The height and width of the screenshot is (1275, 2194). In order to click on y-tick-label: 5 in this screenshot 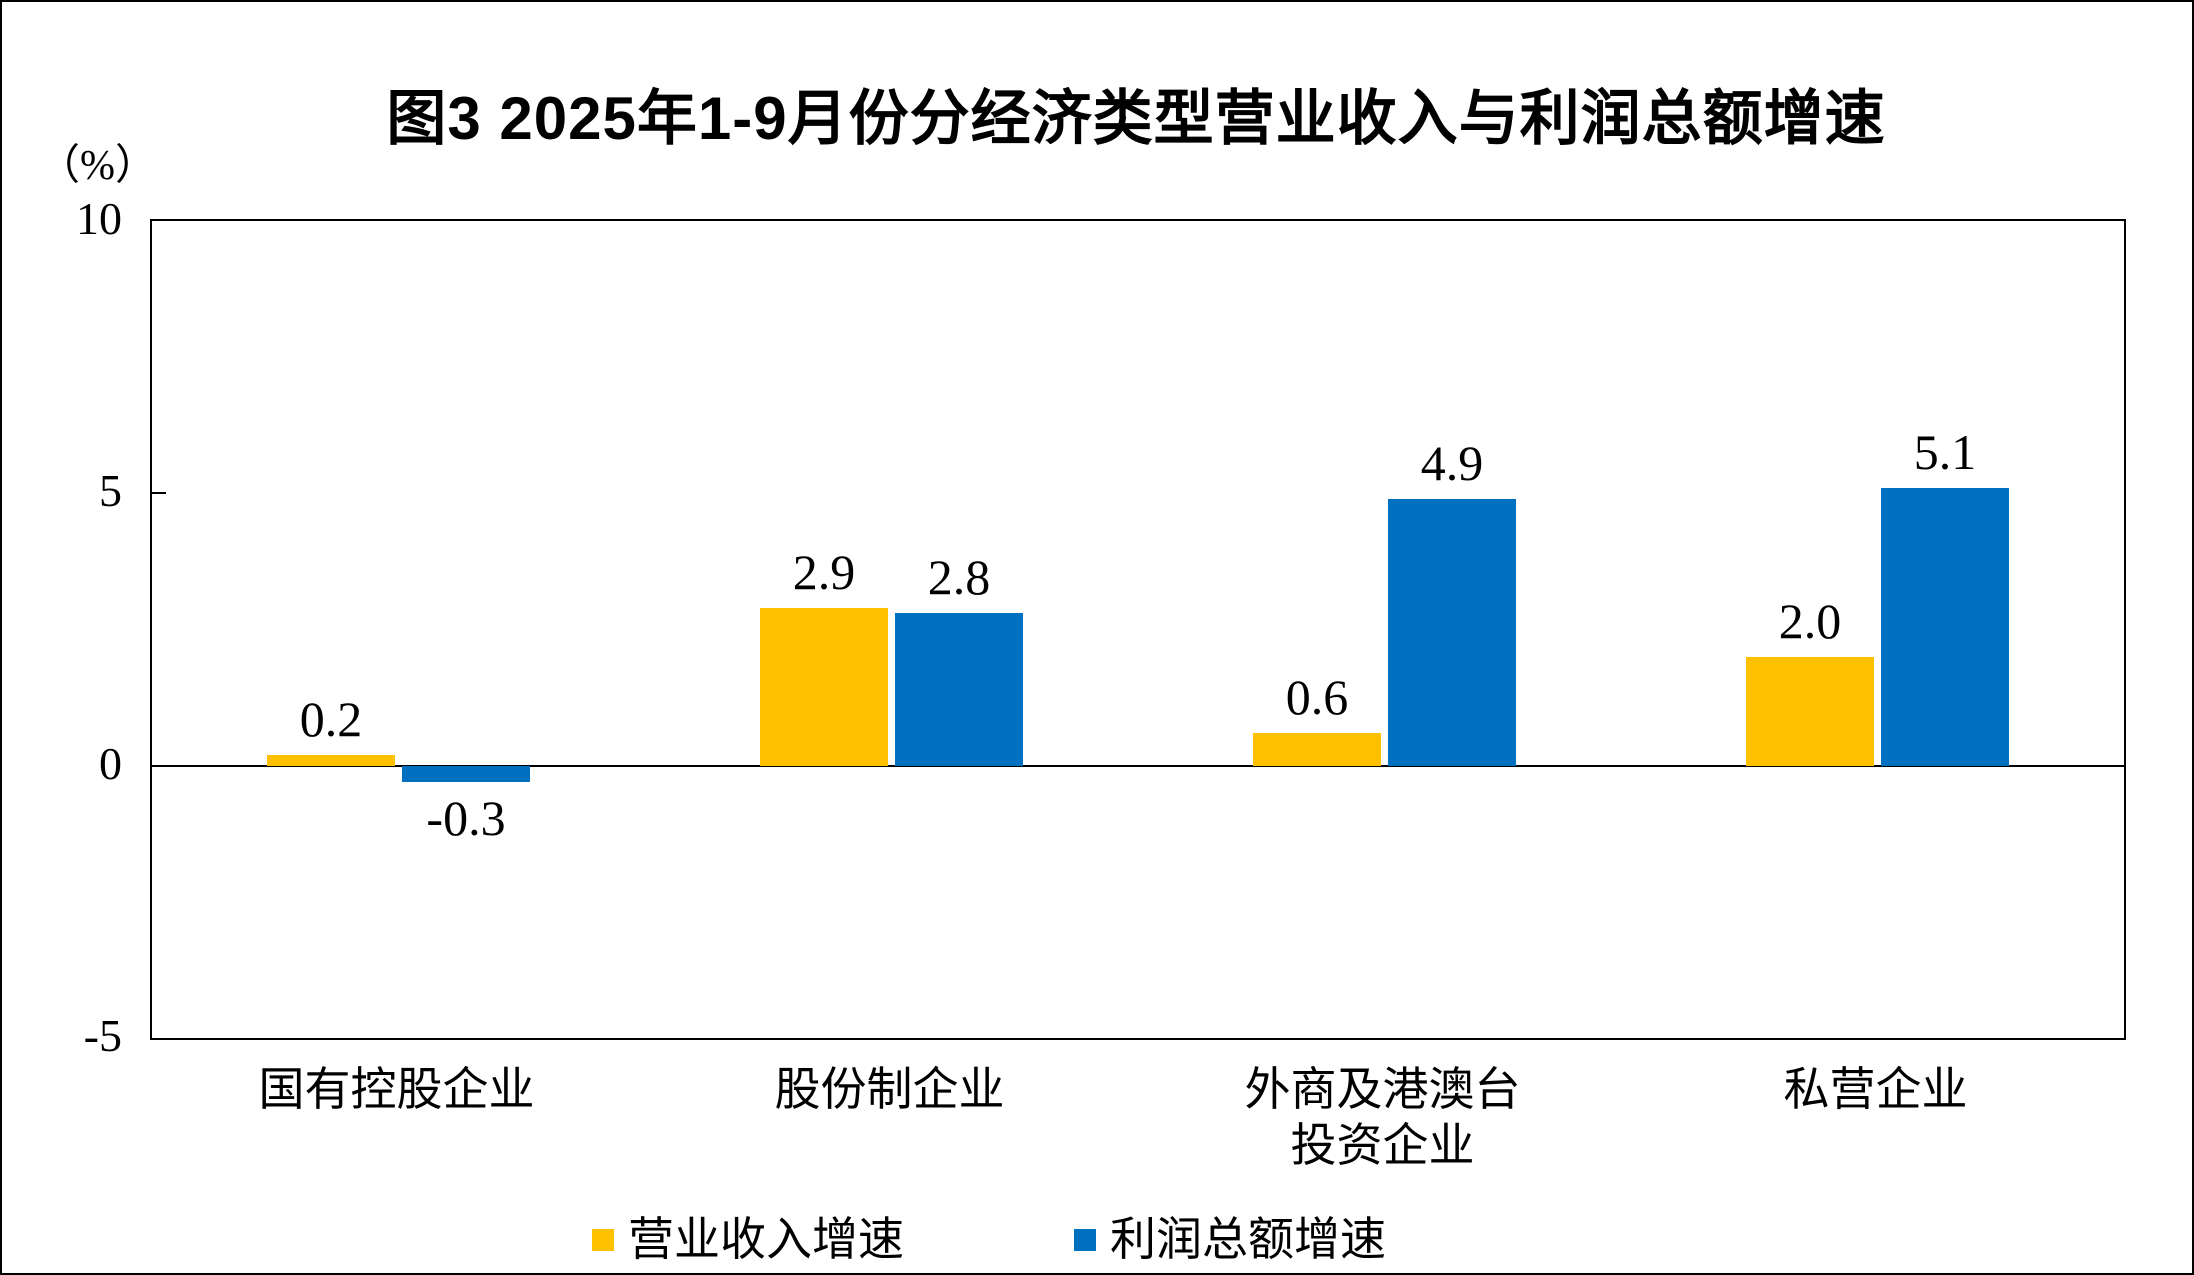, I will do `click(110, 491)`.